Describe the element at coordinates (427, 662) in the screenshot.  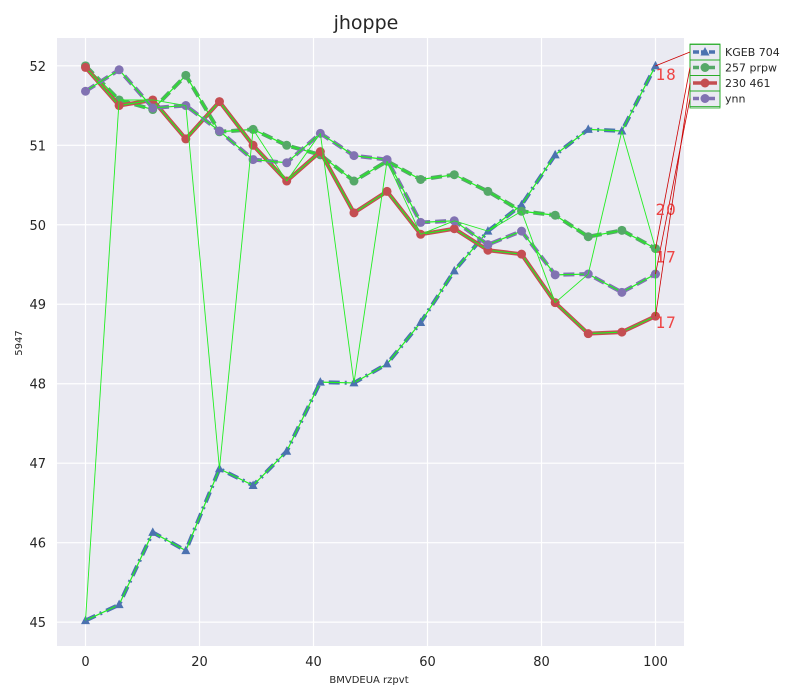
I see `x-tick-label: 60` at that location.